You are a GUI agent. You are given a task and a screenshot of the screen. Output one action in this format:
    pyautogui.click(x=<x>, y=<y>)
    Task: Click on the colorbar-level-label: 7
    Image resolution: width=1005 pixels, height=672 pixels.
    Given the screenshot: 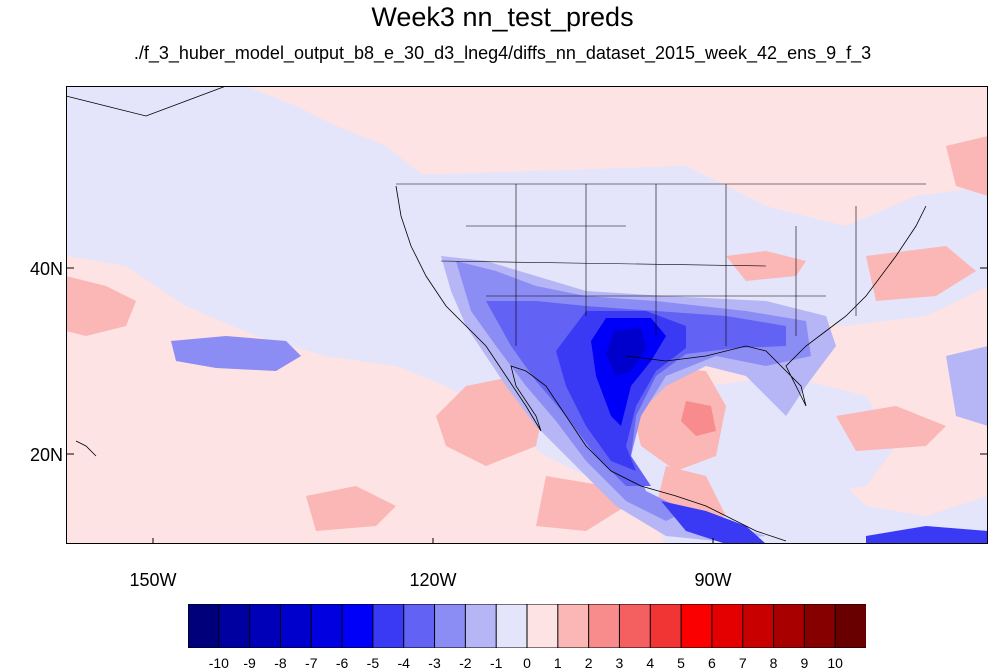 What is the action you would take?
    pyautogui.click(x=742, y=663)
    